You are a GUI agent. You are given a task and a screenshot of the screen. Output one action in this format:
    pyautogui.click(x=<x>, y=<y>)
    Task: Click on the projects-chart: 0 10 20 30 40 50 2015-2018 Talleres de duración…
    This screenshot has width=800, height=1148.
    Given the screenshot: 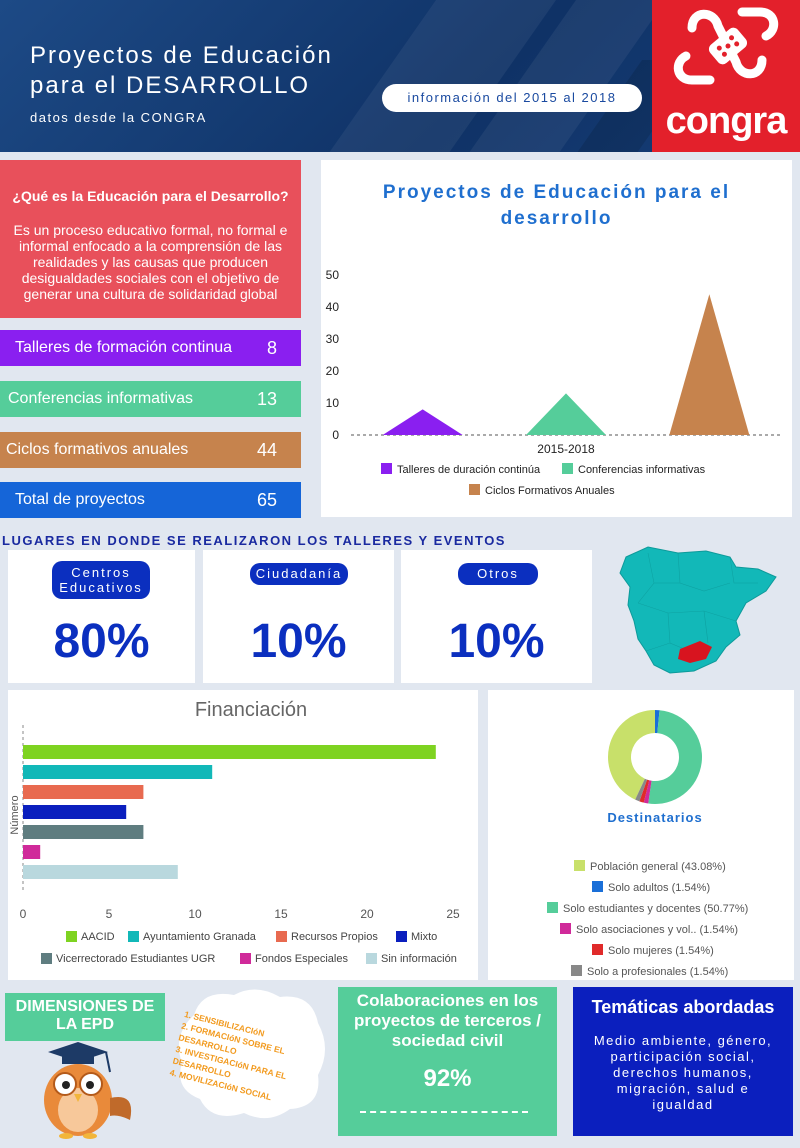 What is the action you would take?
    pyautogui.click(x=553, y=382)
    